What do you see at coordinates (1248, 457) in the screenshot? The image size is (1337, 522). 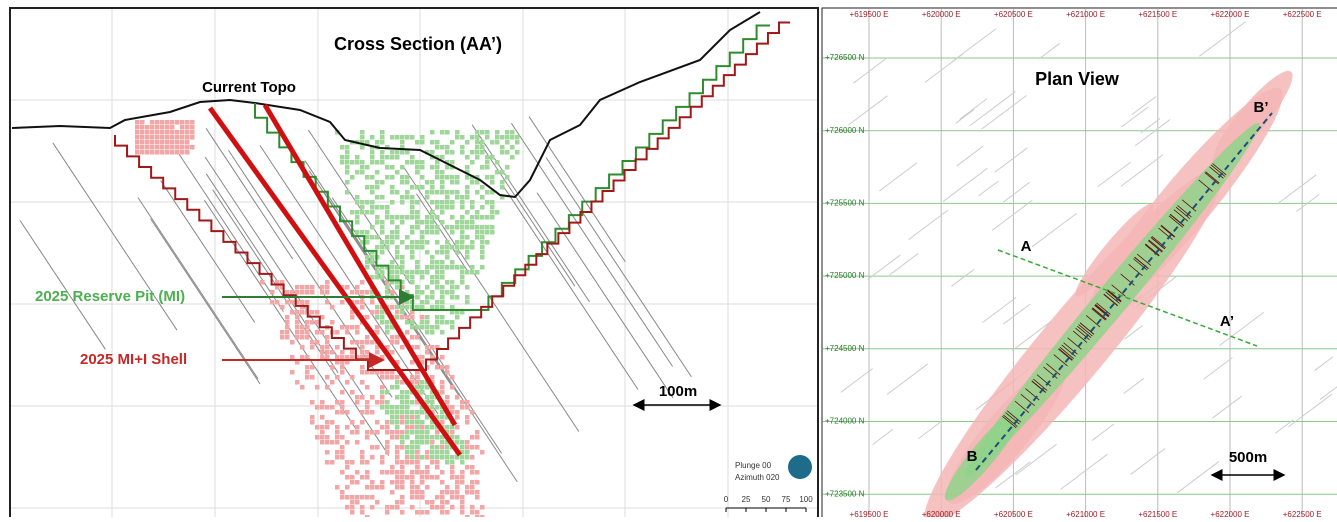 I see `plan-scale-label: 500m` at bounding box center [1248, 457].